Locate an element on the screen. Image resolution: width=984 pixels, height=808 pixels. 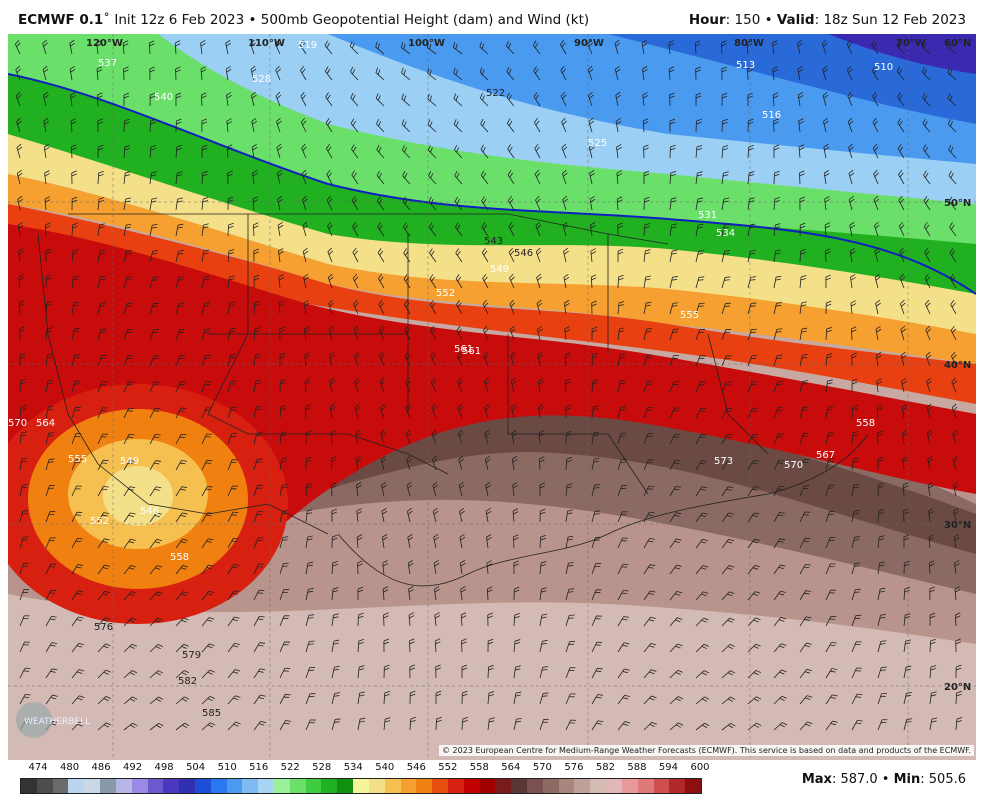
valid-value: 18z Sun 12 Feb 2023 is located at coordinates (894, 20).